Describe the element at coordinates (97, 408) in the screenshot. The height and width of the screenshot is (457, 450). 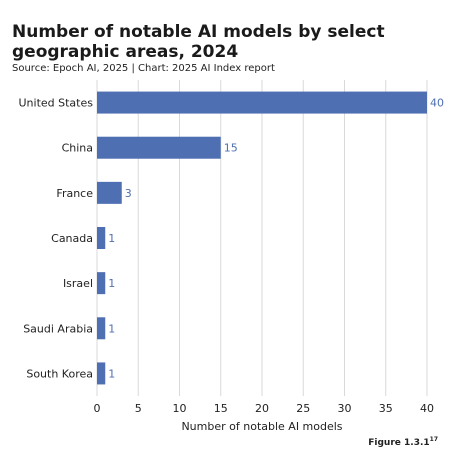
I see `x-tick-label: 0` at that location.